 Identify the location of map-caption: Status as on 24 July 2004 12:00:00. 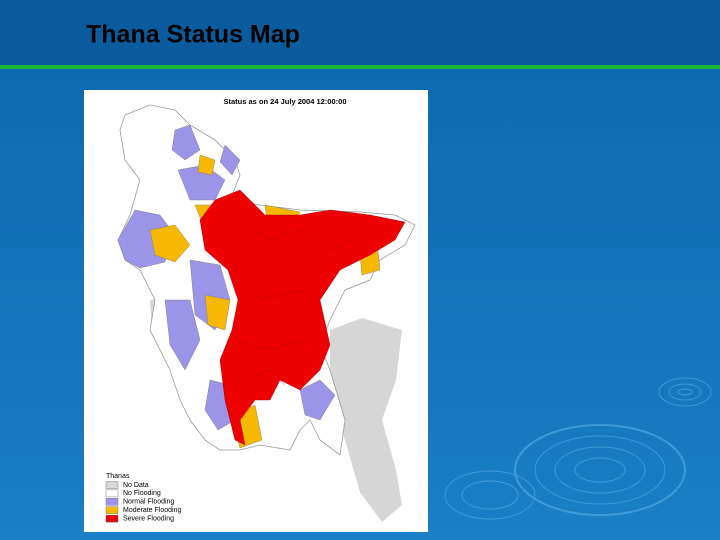
(285, 101).